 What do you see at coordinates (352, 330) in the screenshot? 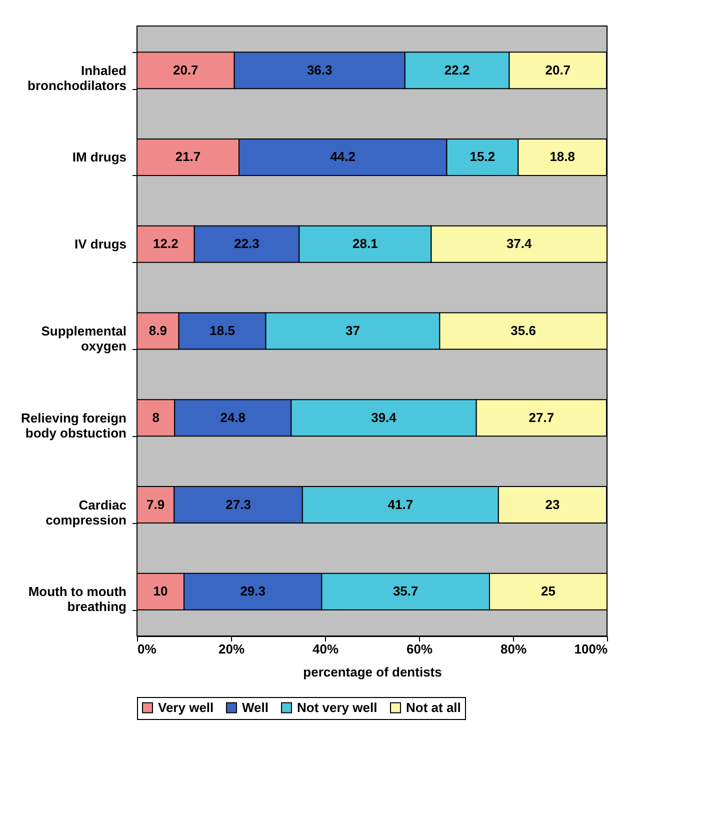
I see `data-label: 37` at bounding box center [352, 330].